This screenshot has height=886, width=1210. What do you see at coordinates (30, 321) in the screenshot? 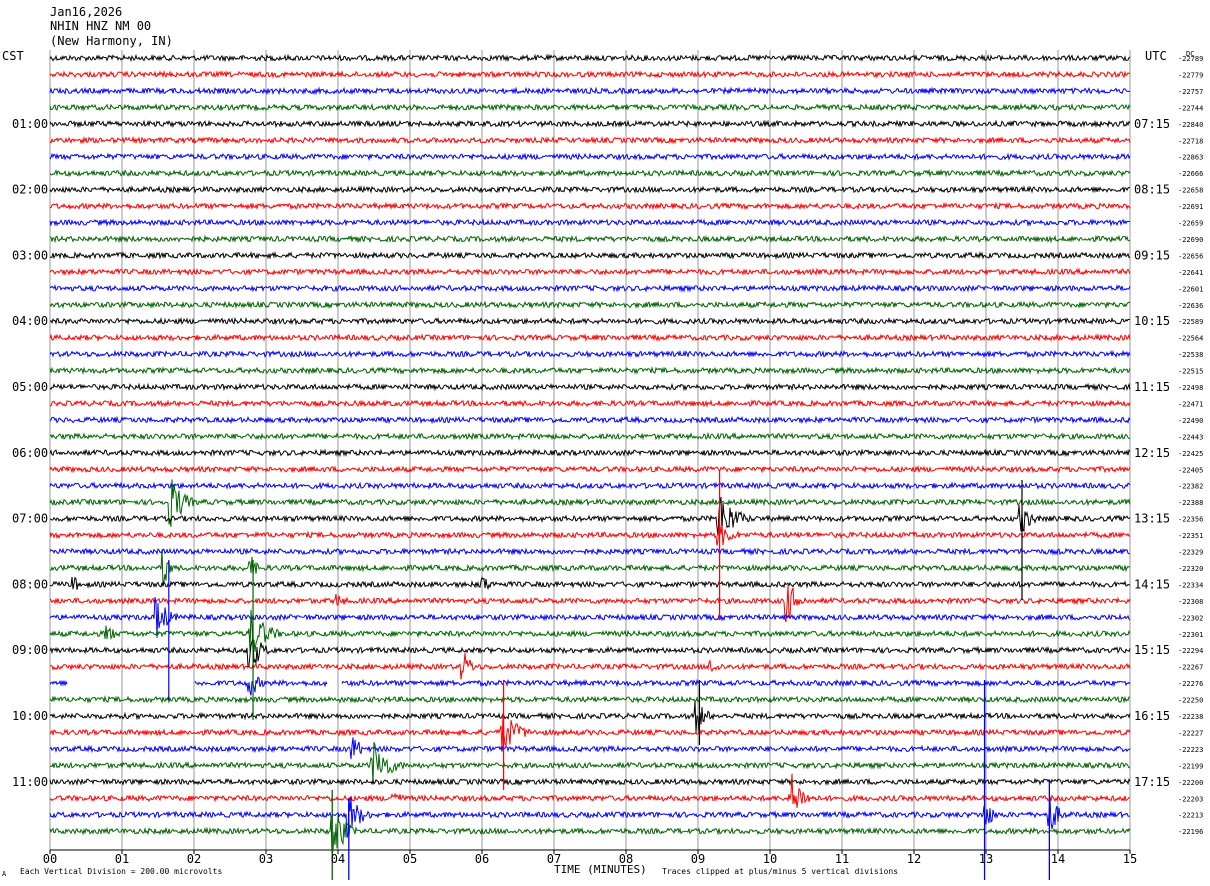
I see `left-hour-label: 04:00` at bounding box center [30, 321].